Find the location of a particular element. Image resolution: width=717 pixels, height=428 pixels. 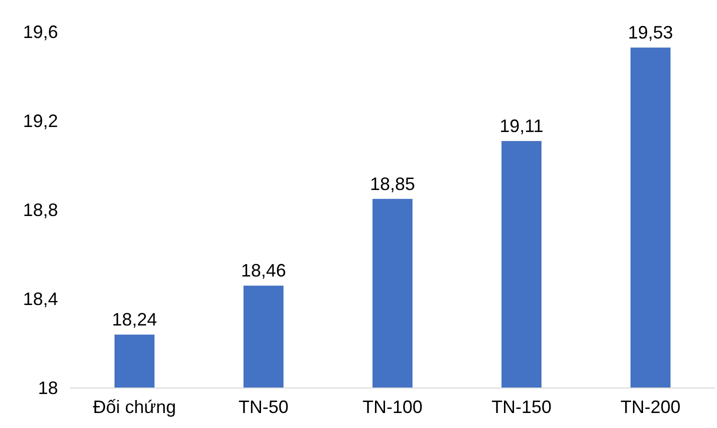

y-tick-label: 19,6 is located at coordinates (40, 32).